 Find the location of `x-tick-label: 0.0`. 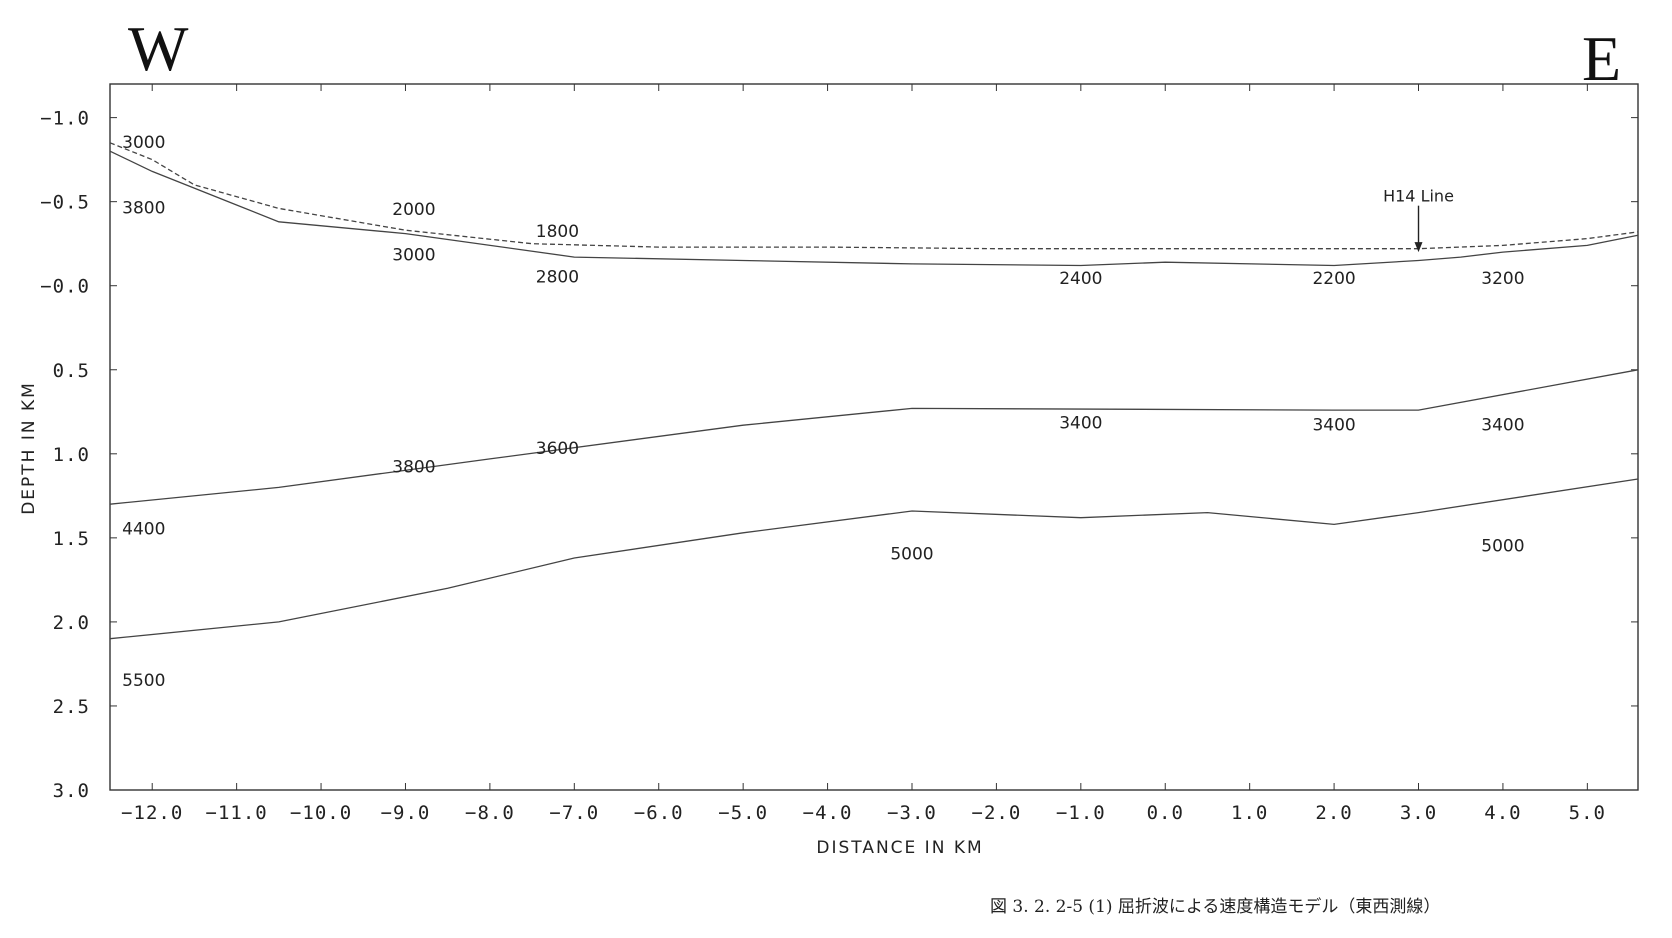

x-tick-label: 0.0 is located at coordinates (1165, 813).